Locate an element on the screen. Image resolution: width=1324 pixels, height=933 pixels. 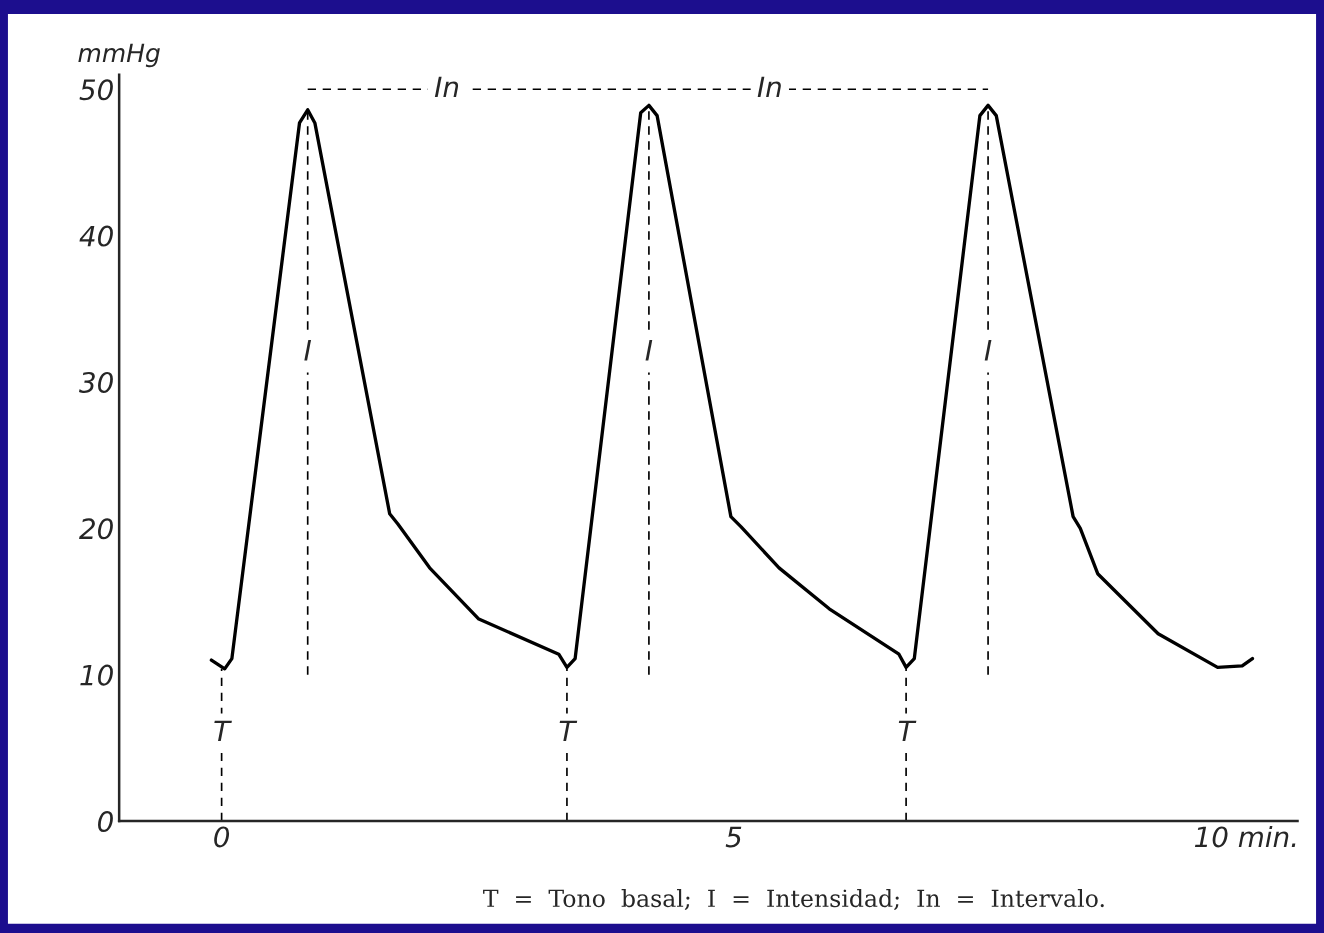
y-tick-label: 40 is located at coordinates (96, 236).